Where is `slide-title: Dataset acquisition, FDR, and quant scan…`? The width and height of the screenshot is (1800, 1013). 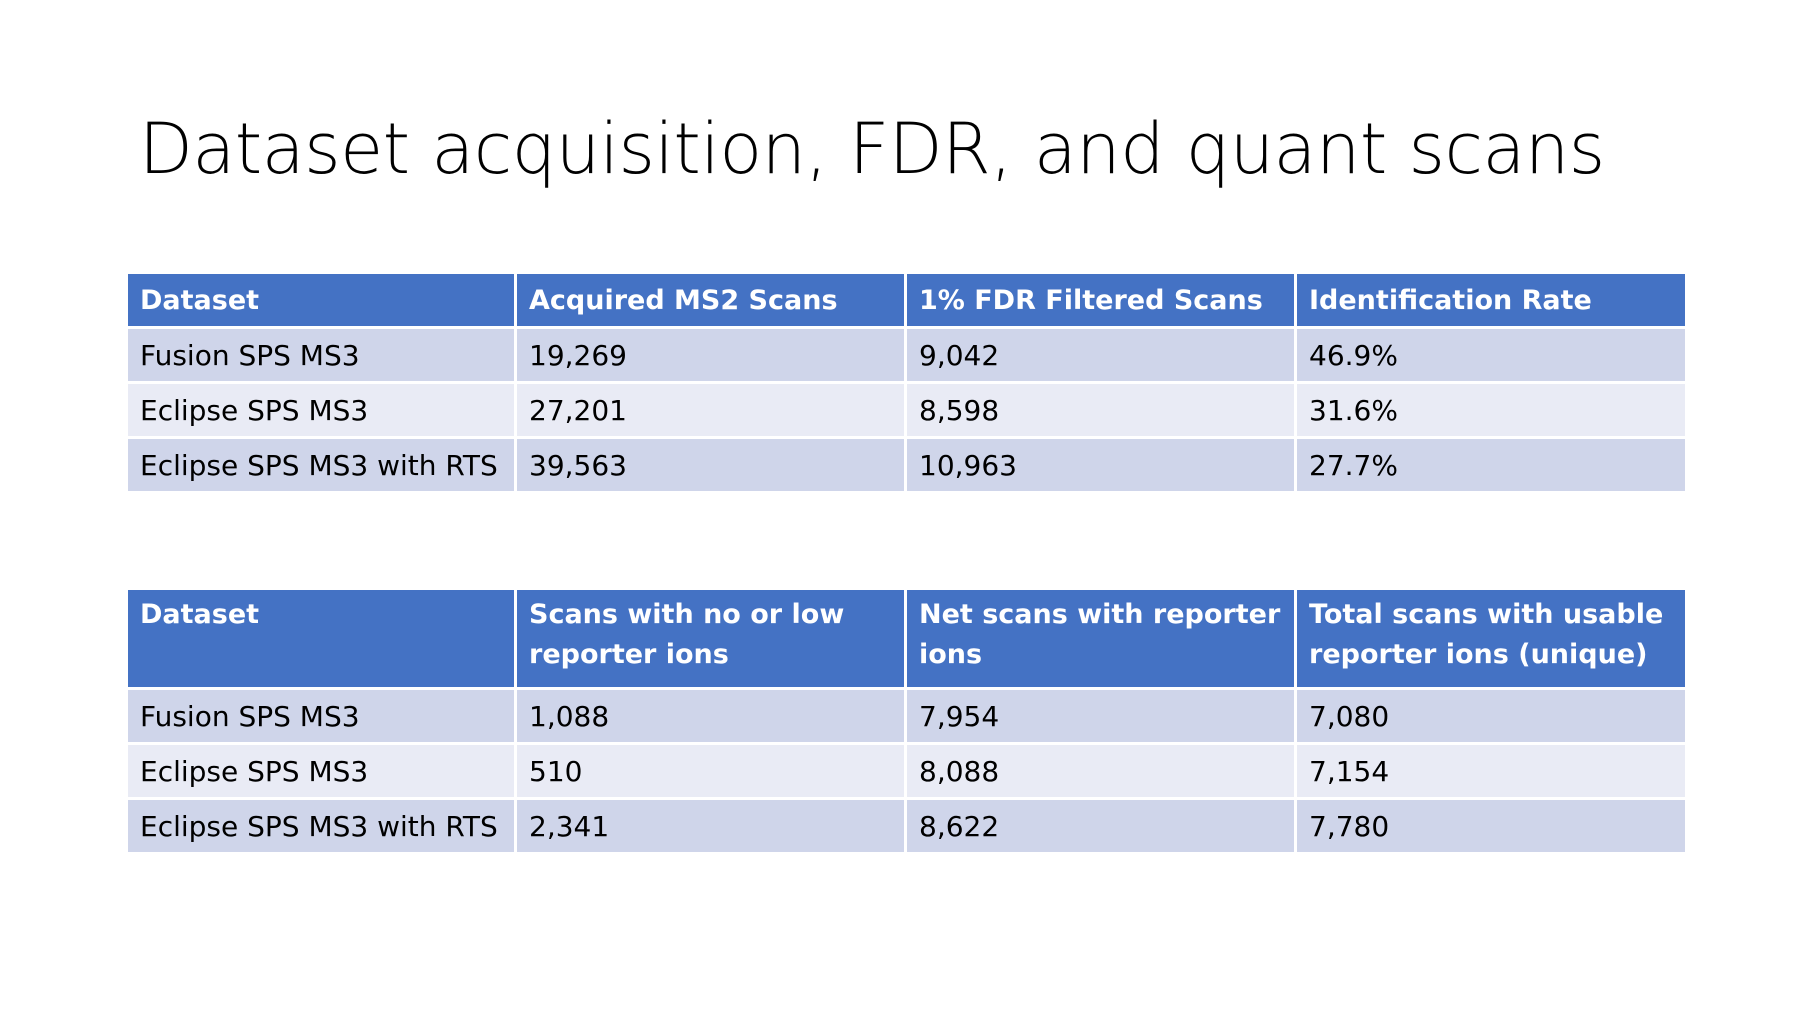 slide-title: Dataset acquisition, FDR, and quant scan… is located at coordinates (872, 149).